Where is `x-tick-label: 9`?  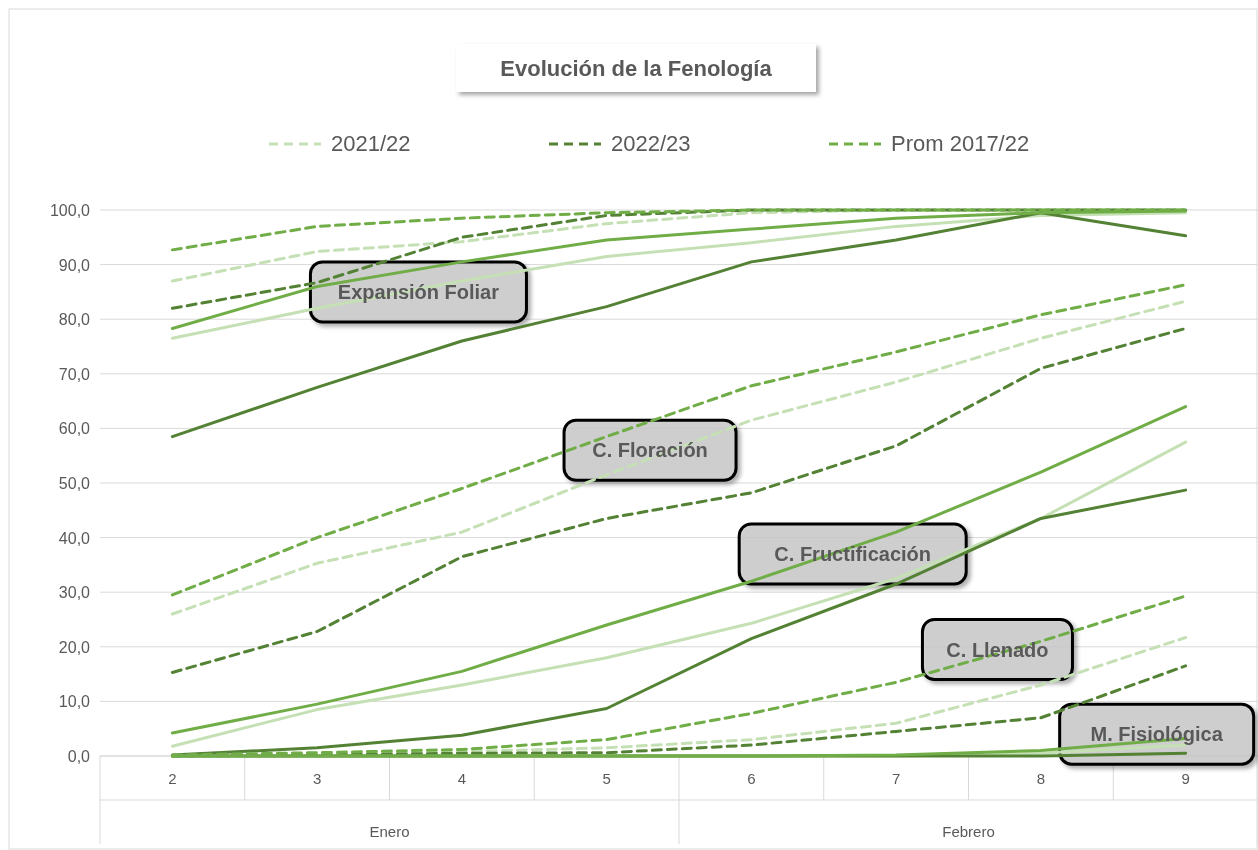
x-tick-label: 9 is located at coordinates (1185, 778).